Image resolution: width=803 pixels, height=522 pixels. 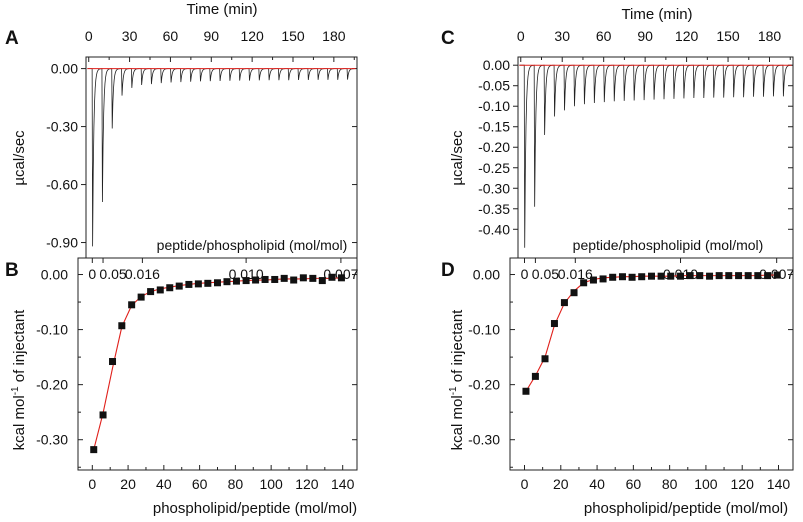 I want to click on panel-d-fit-curve, so click(x=651, y=333).